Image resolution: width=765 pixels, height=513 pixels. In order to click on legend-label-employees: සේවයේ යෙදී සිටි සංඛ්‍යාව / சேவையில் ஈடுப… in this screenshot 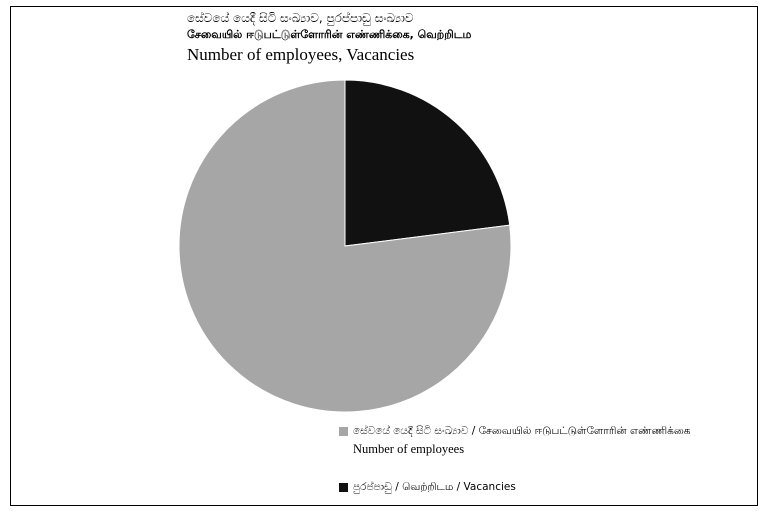, I will do `click(522, 431)`.